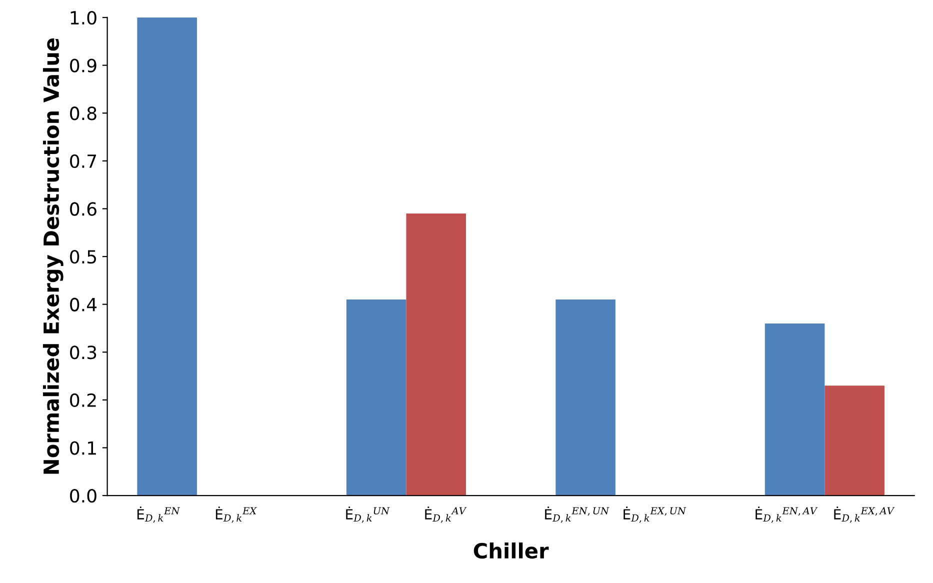 The height and width of the screenshot is (583, 933). Describe the element at coordinates (577, 514) in the screenshot. I see `x-tick-label: Ė$_{D,k}$$^{EN,UN}$` at that location.